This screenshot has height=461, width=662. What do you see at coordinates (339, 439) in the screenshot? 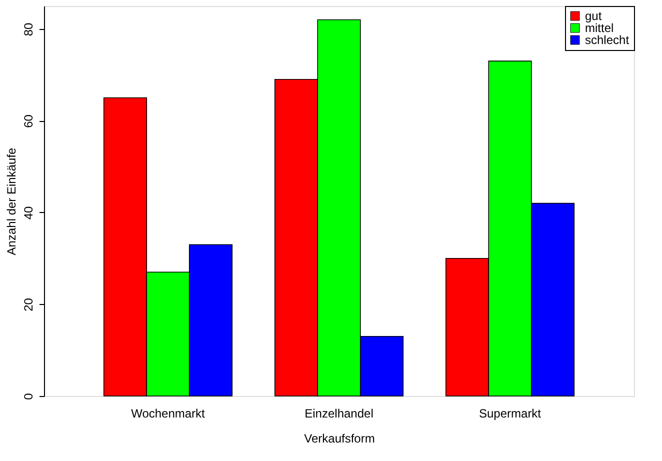
I see `x-axis-title: Verkaufsform` at bounding box center [339, 439].